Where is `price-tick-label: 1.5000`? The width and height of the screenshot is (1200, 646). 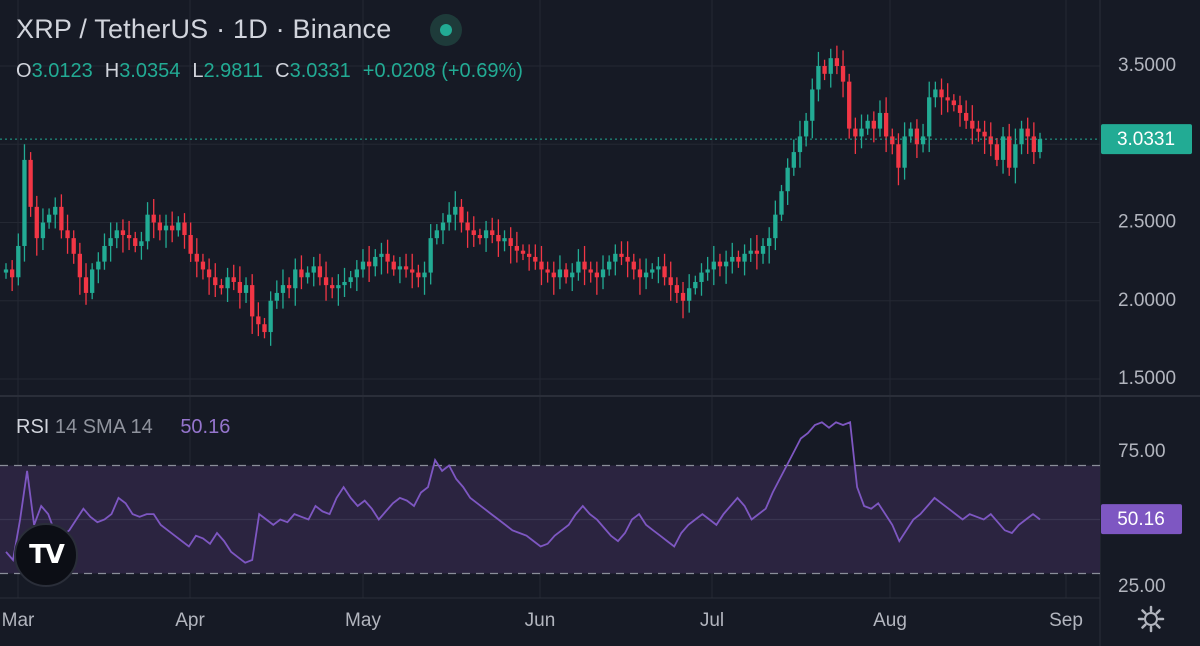 price-tick-label: 1.5000 is located at coordinates (1147, 378).